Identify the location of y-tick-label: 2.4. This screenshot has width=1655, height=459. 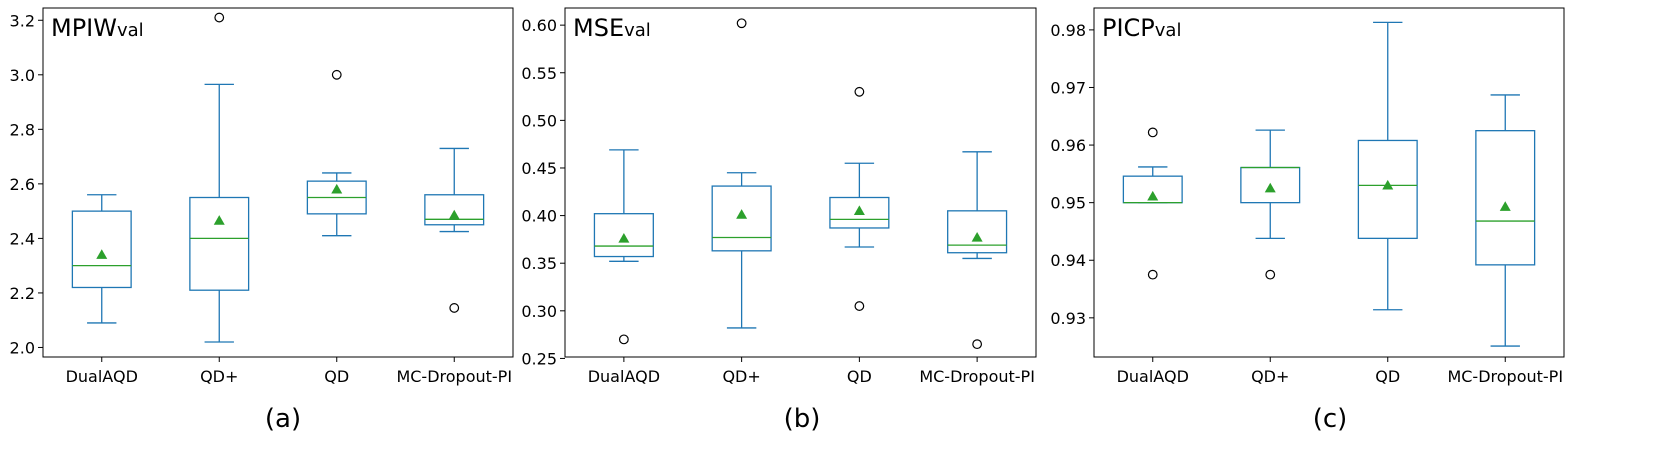
(22, 238).